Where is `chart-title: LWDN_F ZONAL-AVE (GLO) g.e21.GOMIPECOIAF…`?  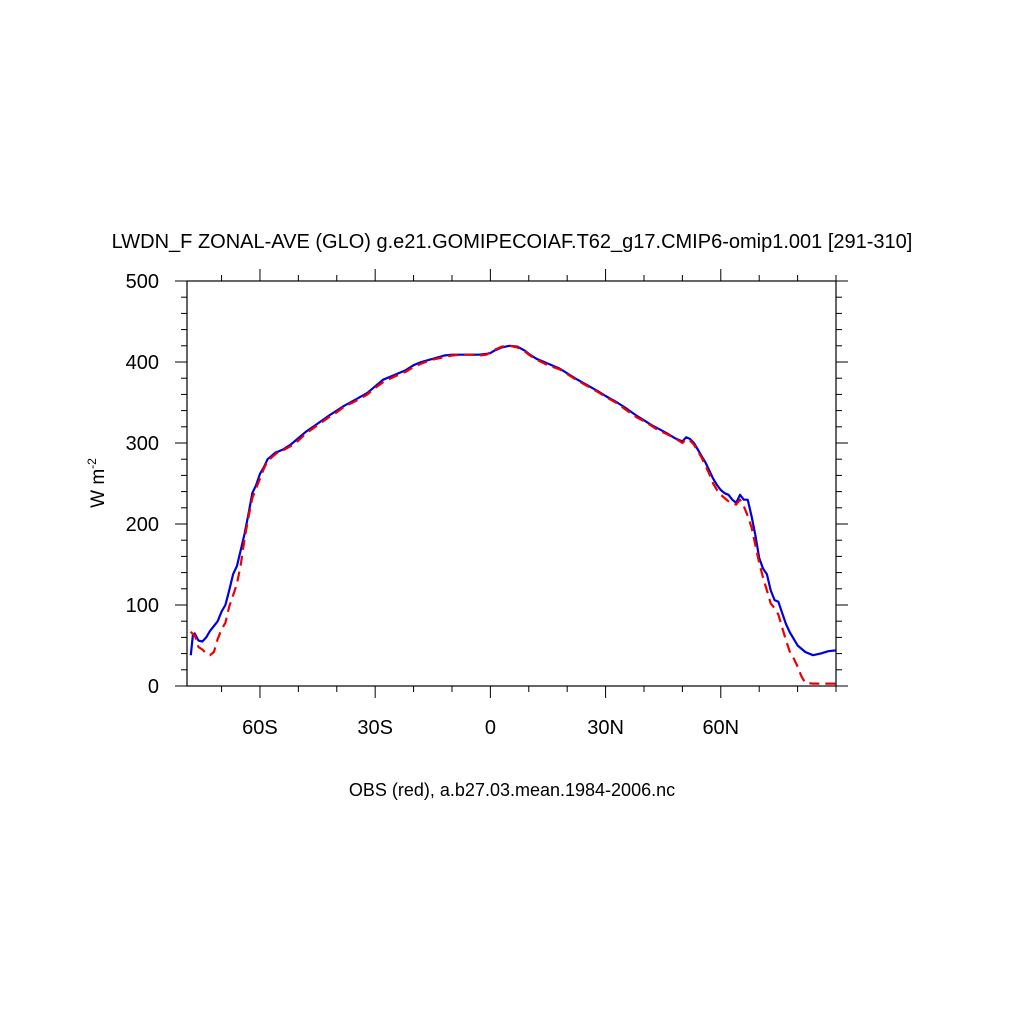 chart-title: LWDN_F ZONAL-AVE (GLO) g.e21.GOMIPECOIAF… is located at coordinates (512, 242).